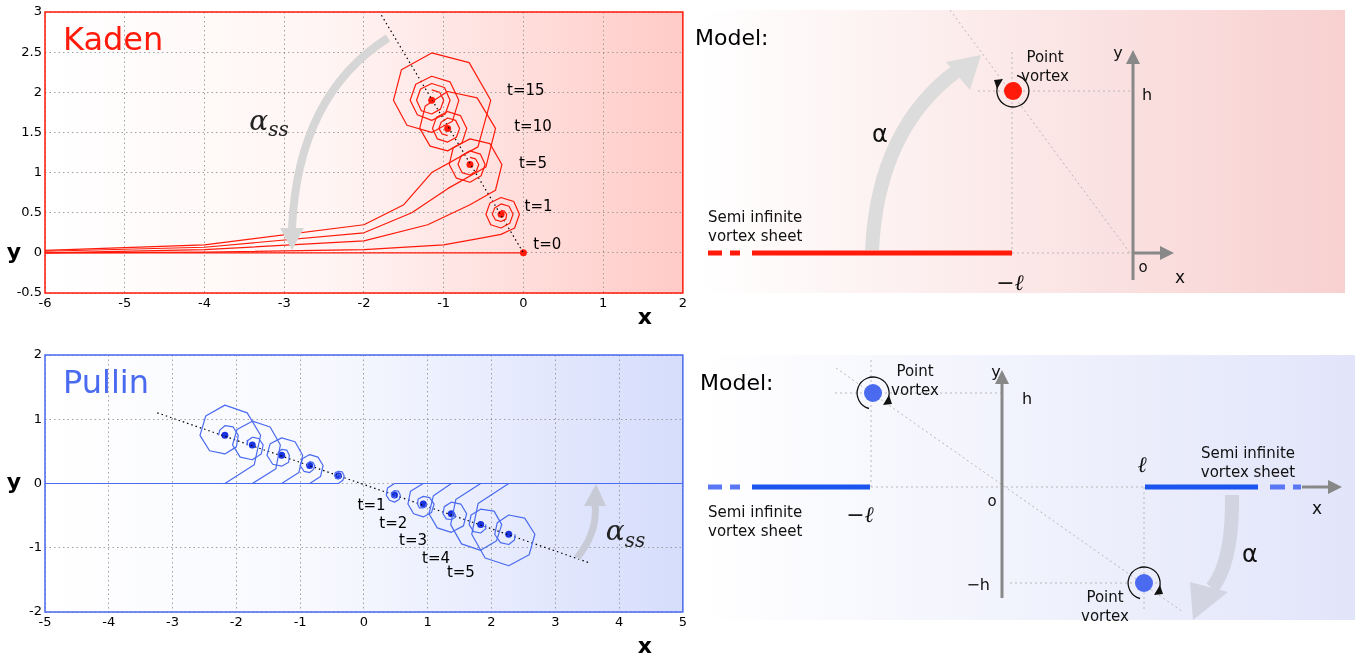 This screenshot has height=659, width=1362. I want to click on x-tick-label: 3, so click(555, 622).